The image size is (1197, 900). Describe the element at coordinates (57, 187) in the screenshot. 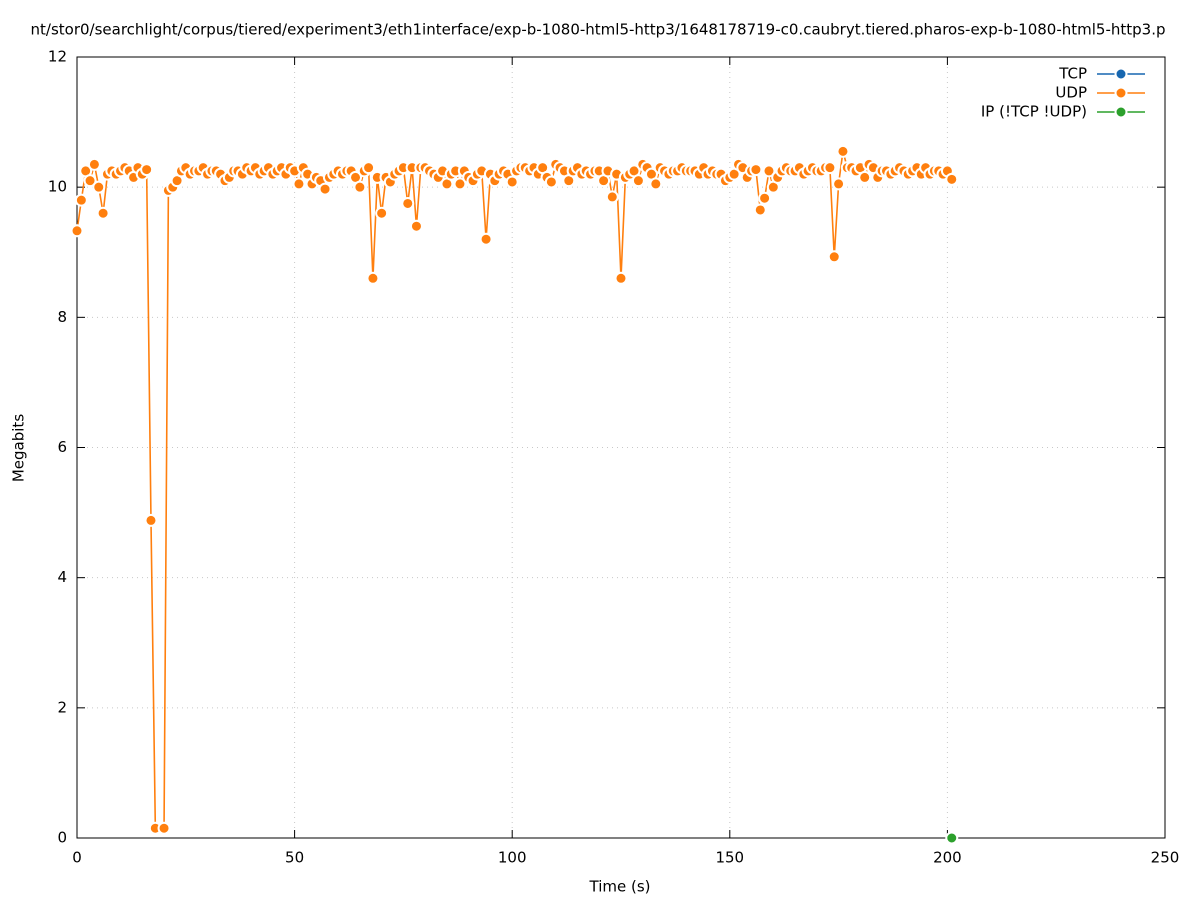

I see `y-tick-label: 10` at that location.